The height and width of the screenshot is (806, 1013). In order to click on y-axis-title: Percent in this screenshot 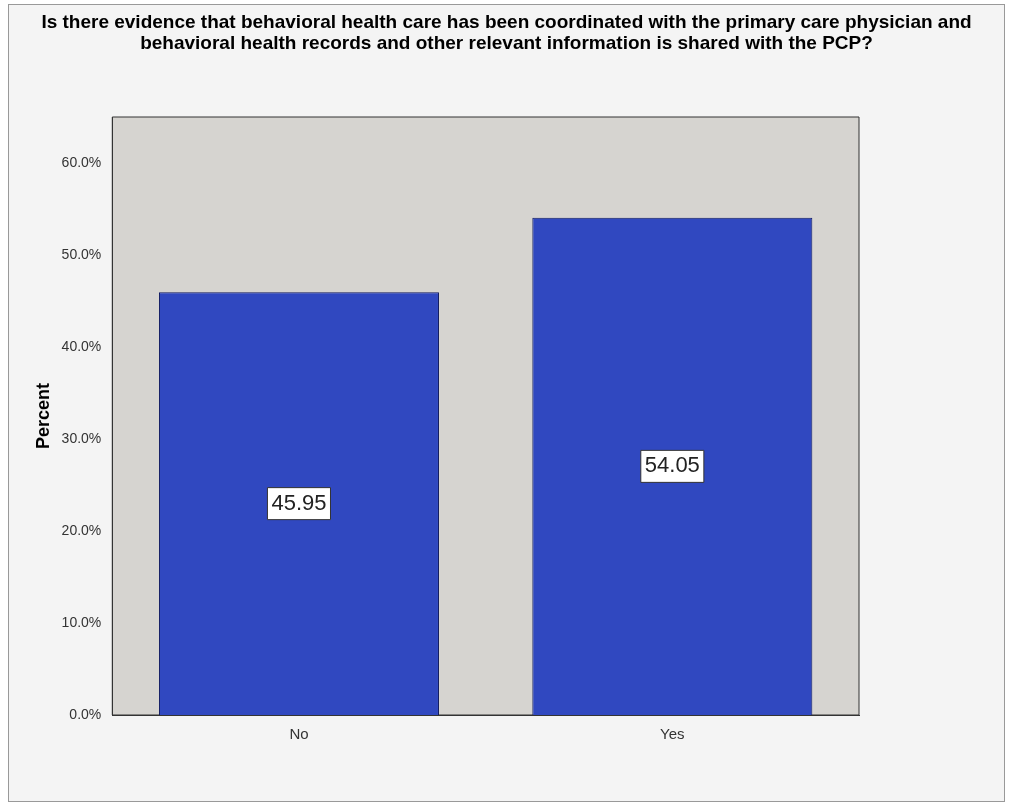, I will do `click(42, 416)`.